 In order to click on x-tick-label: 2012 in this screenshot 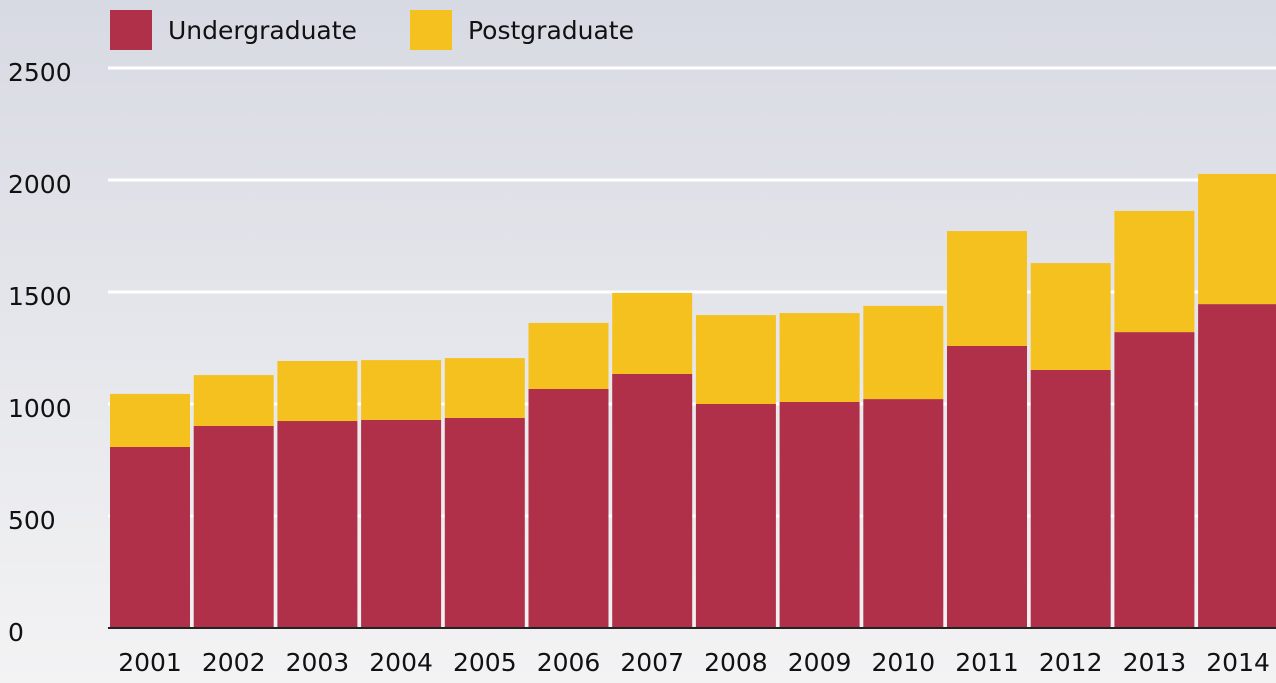, I will do `click(1071, 662)`.